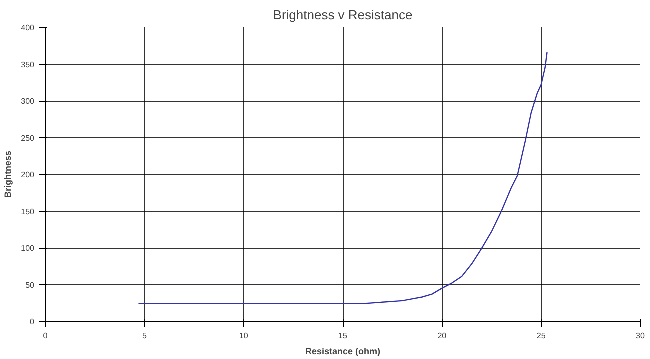 This screenshot has width=650, height=359. I want to click on y-axis-title: Brightness, so click(8, 174).